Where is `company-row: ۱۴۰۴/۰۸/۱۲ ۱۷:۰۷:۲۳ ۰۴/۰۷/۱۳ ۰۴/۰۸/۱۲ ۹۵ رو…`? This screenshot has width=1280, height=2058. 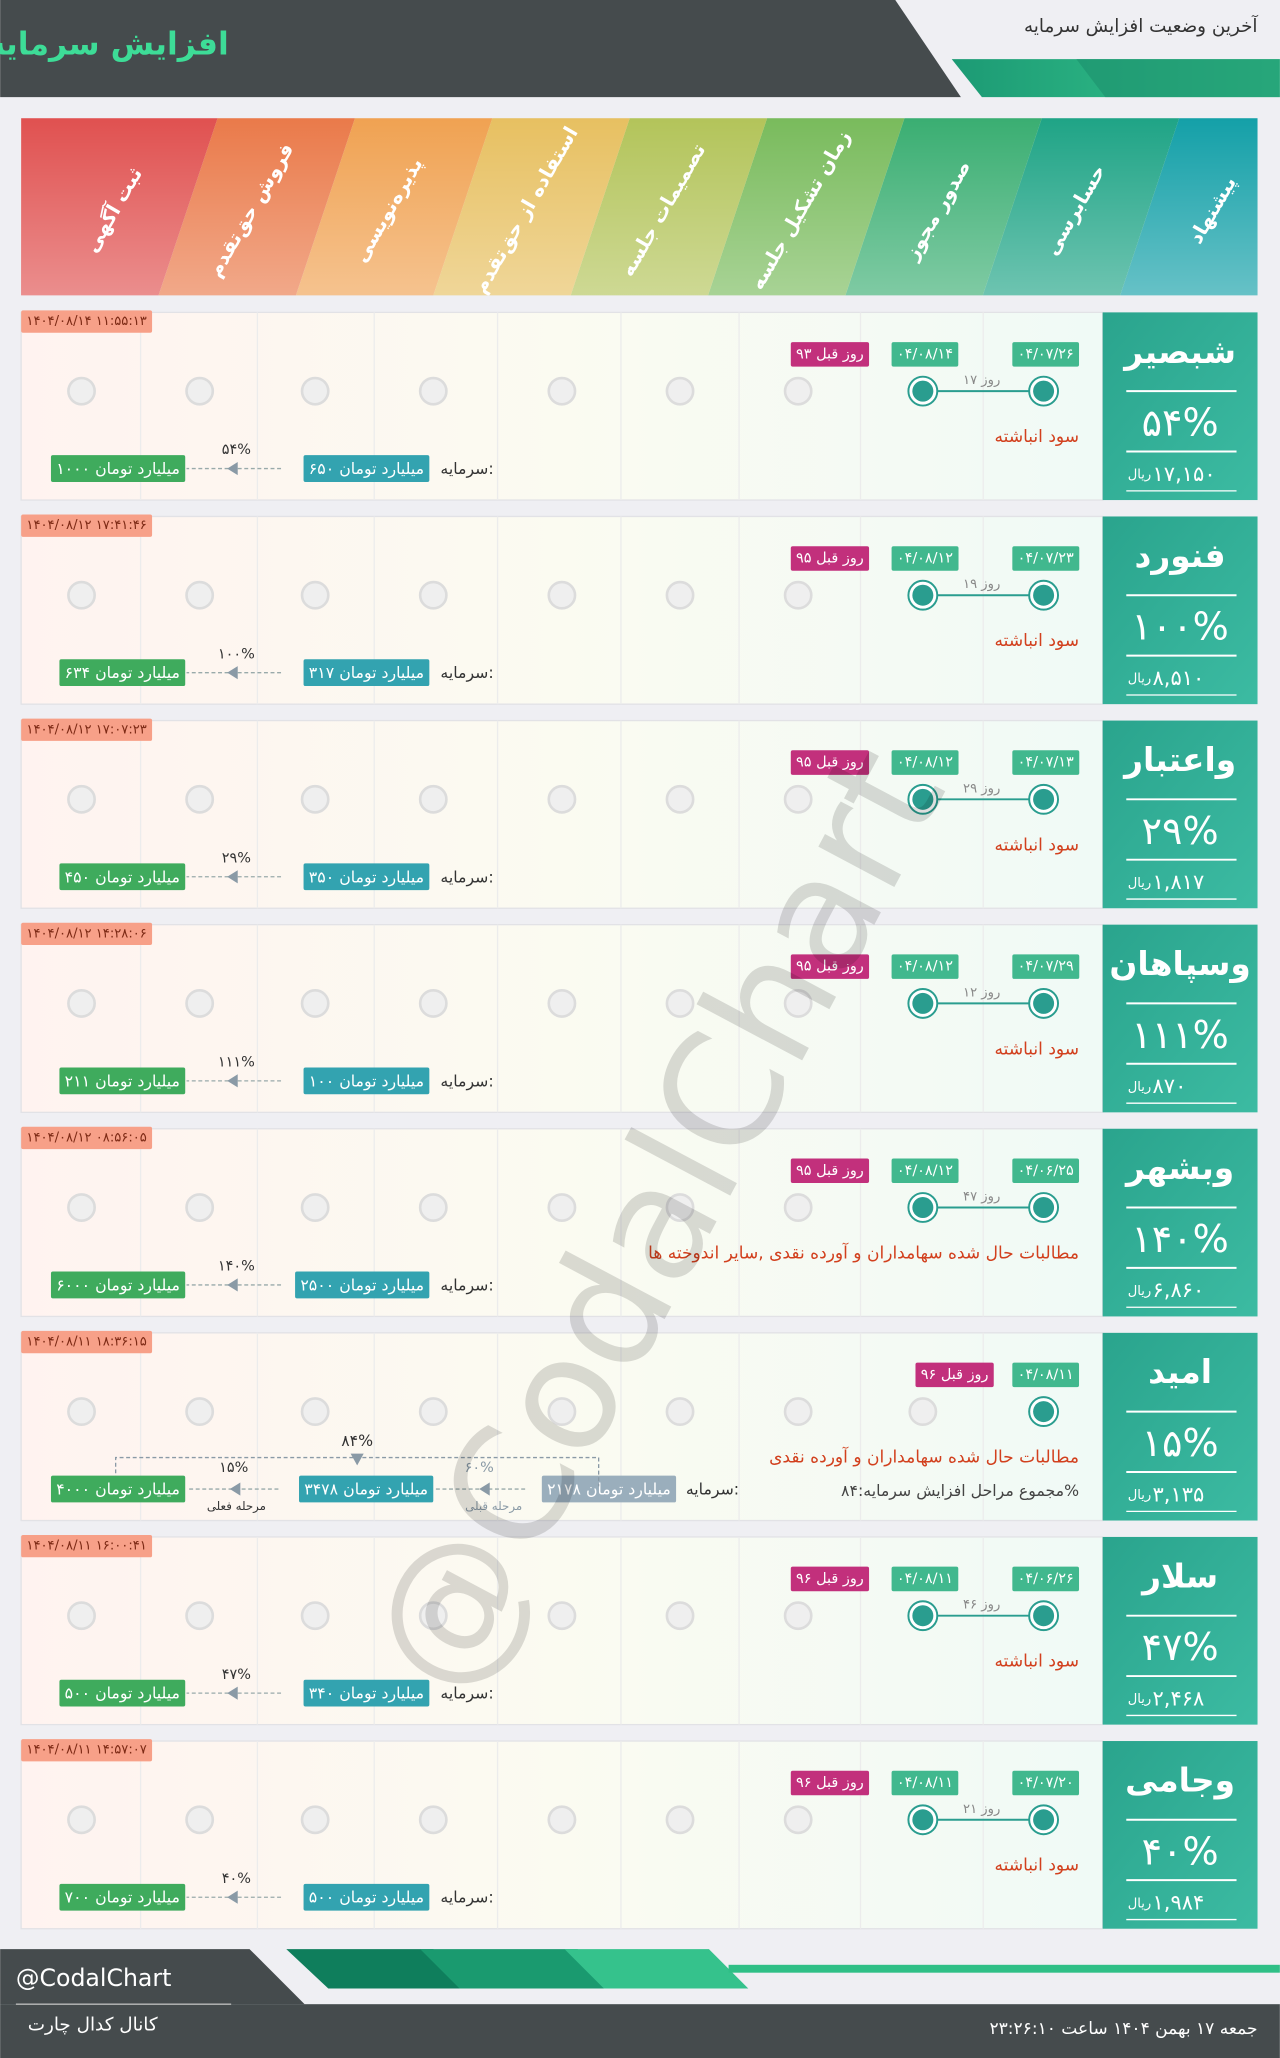 company-row: ۱۴۰۴/۰۸/۱۲ ۱۷:۰۷:۲۳ ۰۴/۰۷/۱۳ ۰۴/۰۸/۱۲ ۹۵ رو… is located at coordinates (639, 813).